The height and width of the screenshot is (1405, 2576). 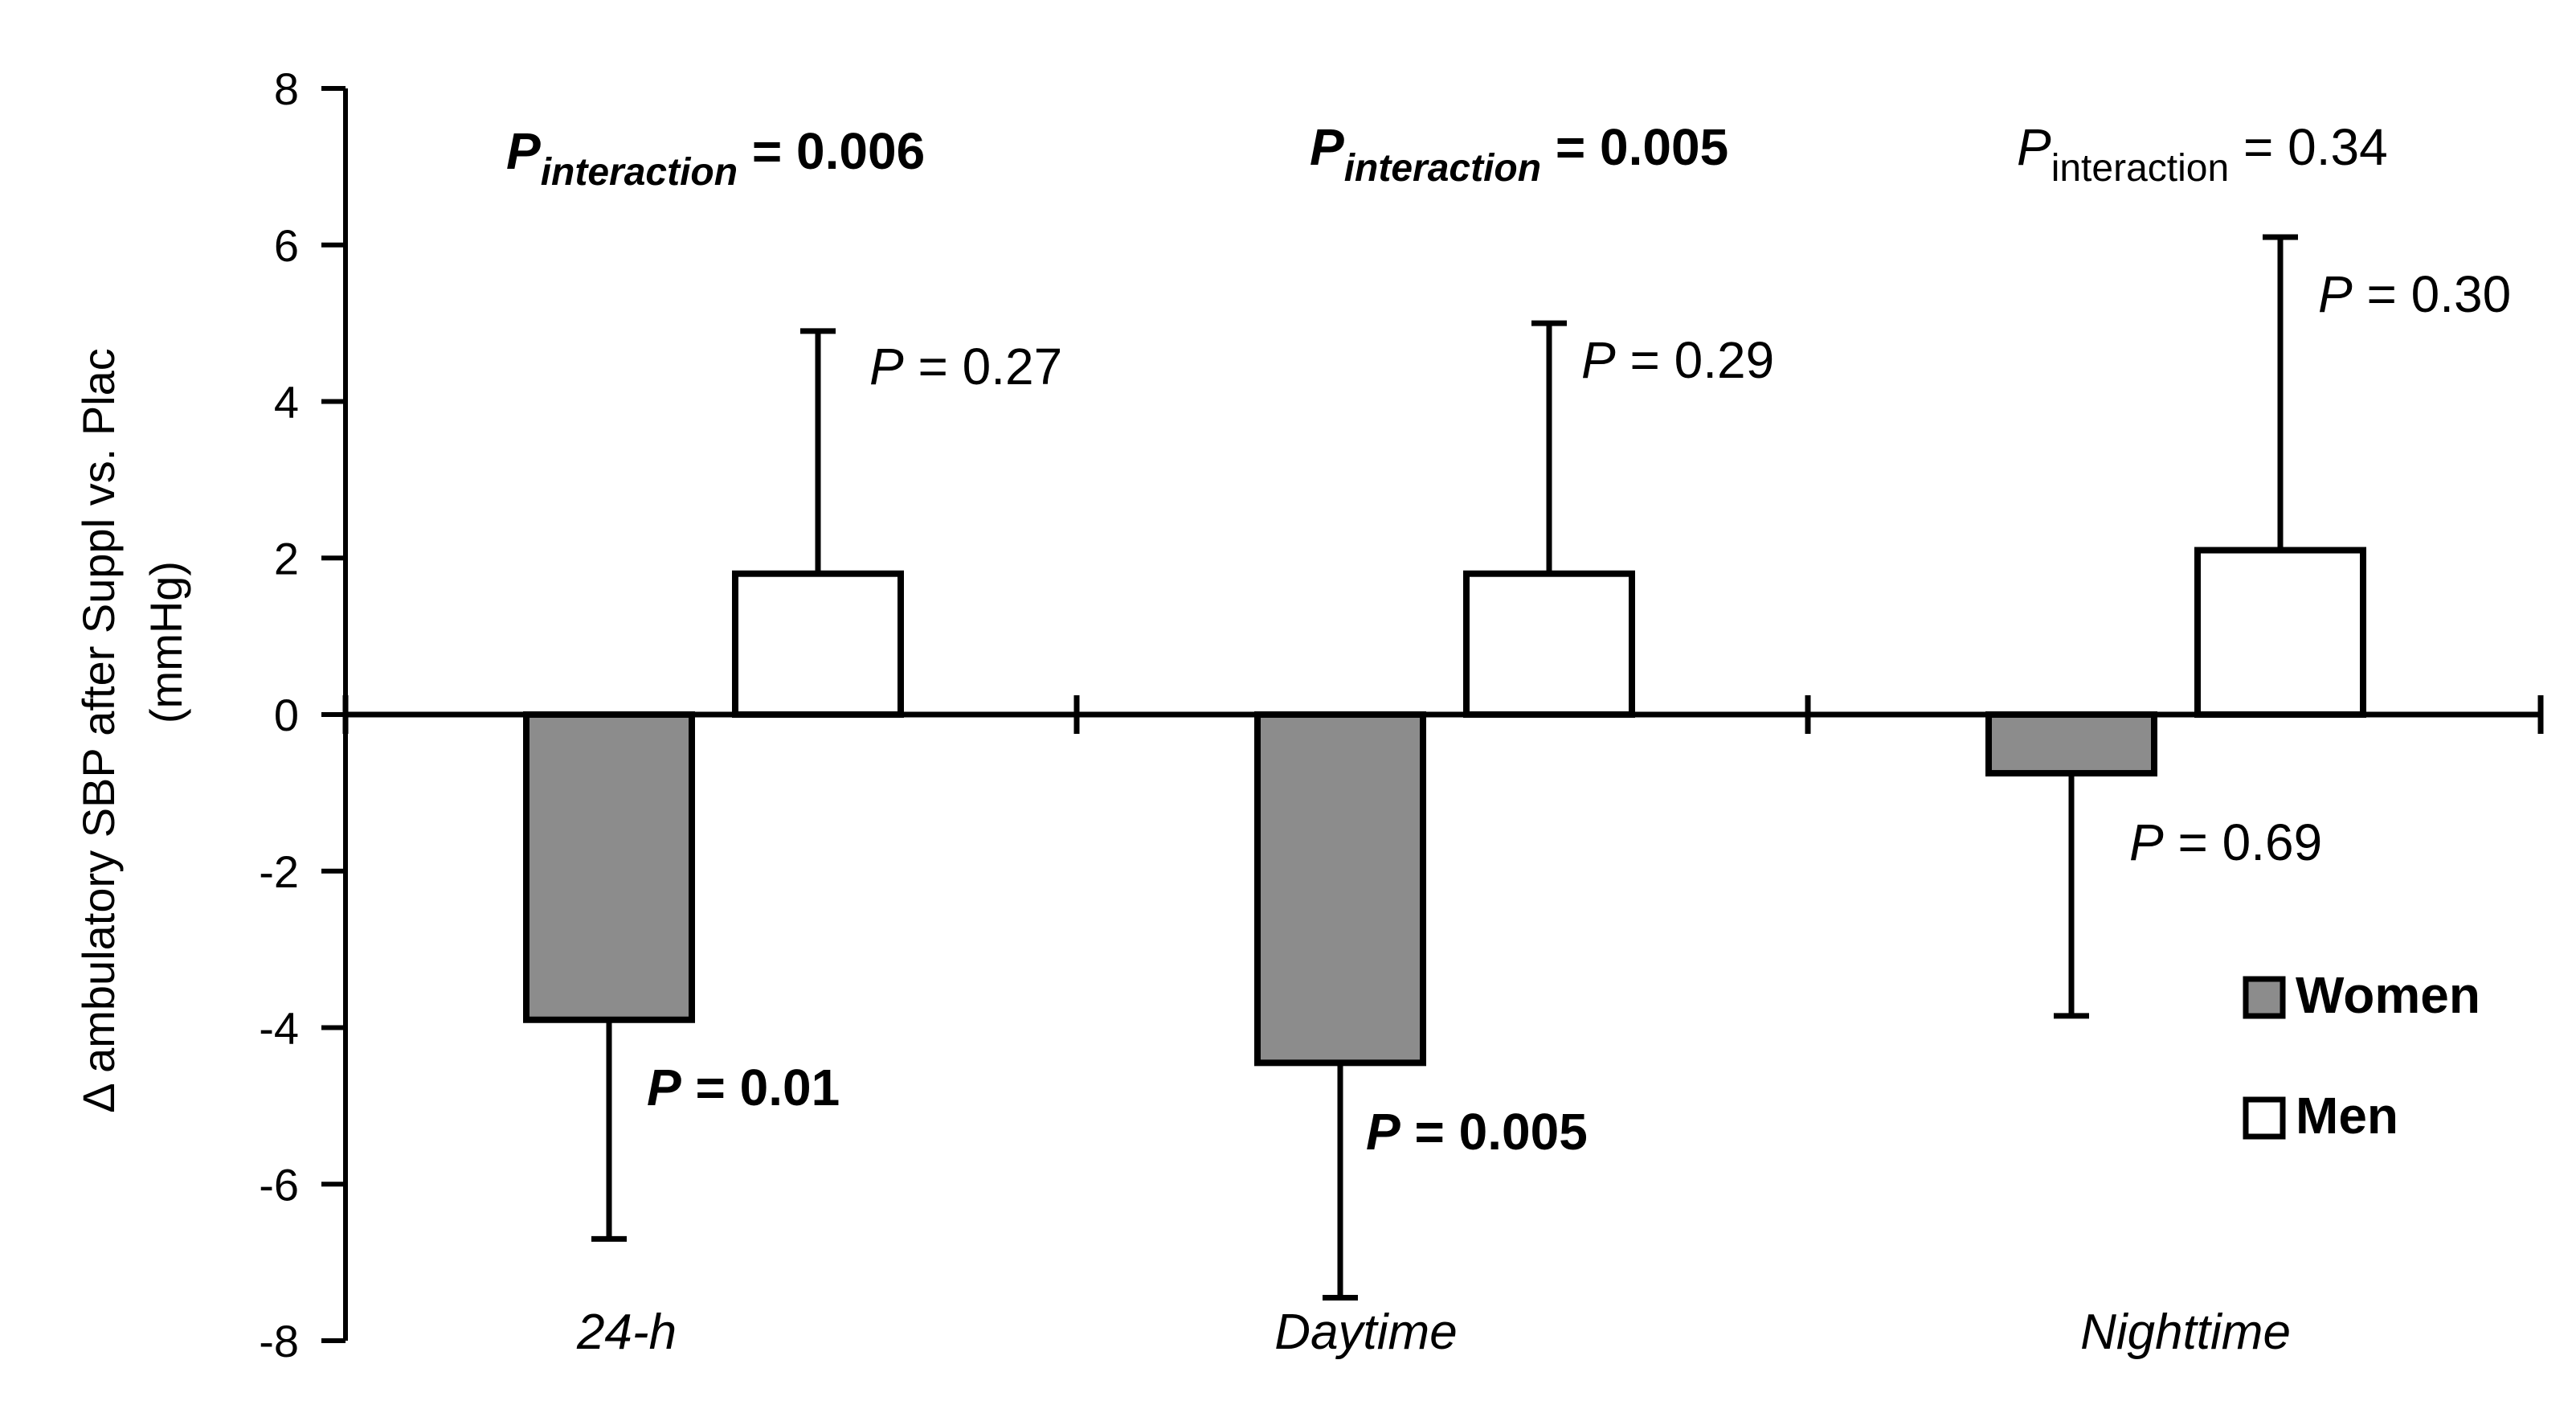 I want to click on y-axis-label-unit: (mmHg), so click(x=166, y=642).